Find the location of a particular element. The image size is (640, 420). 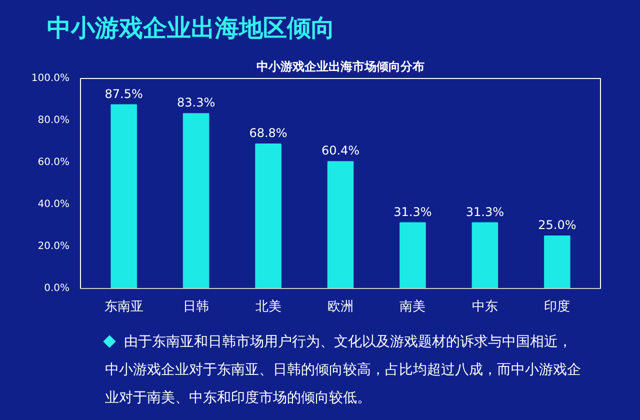

y-tick-label: 100.0% is located at coordinates (50, 78).